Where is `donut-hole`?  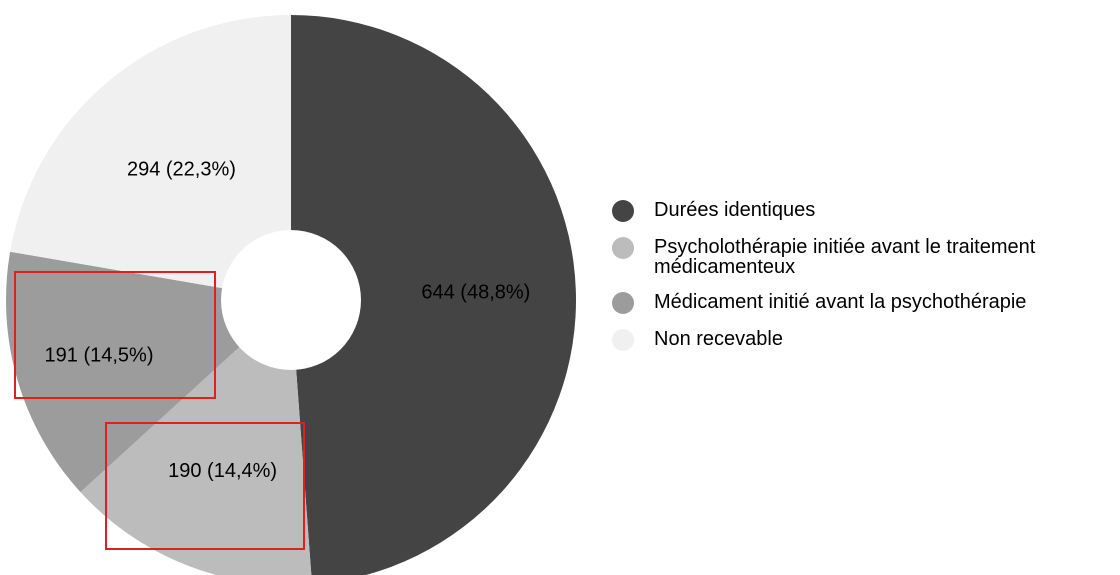
donut-hole is located at coordinates (291, 300).